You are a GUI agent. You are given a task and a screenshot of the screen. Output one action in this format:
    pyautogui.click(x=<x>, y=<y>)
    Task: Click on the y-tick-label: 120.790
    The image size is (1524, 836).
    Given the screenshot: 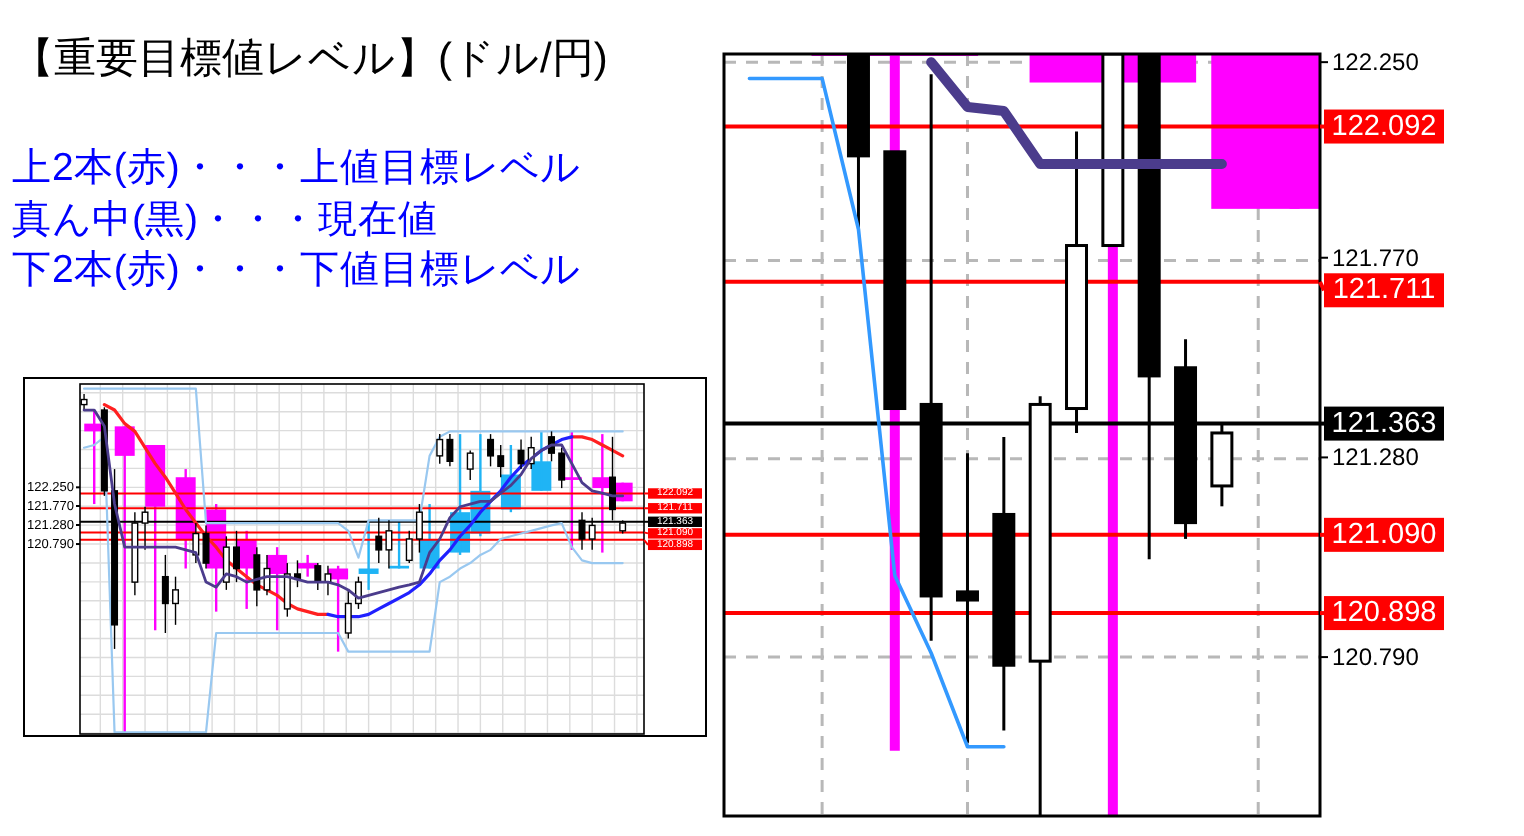 What is the action you would take?
    pyautogui.click(x=1376, y=657)
    